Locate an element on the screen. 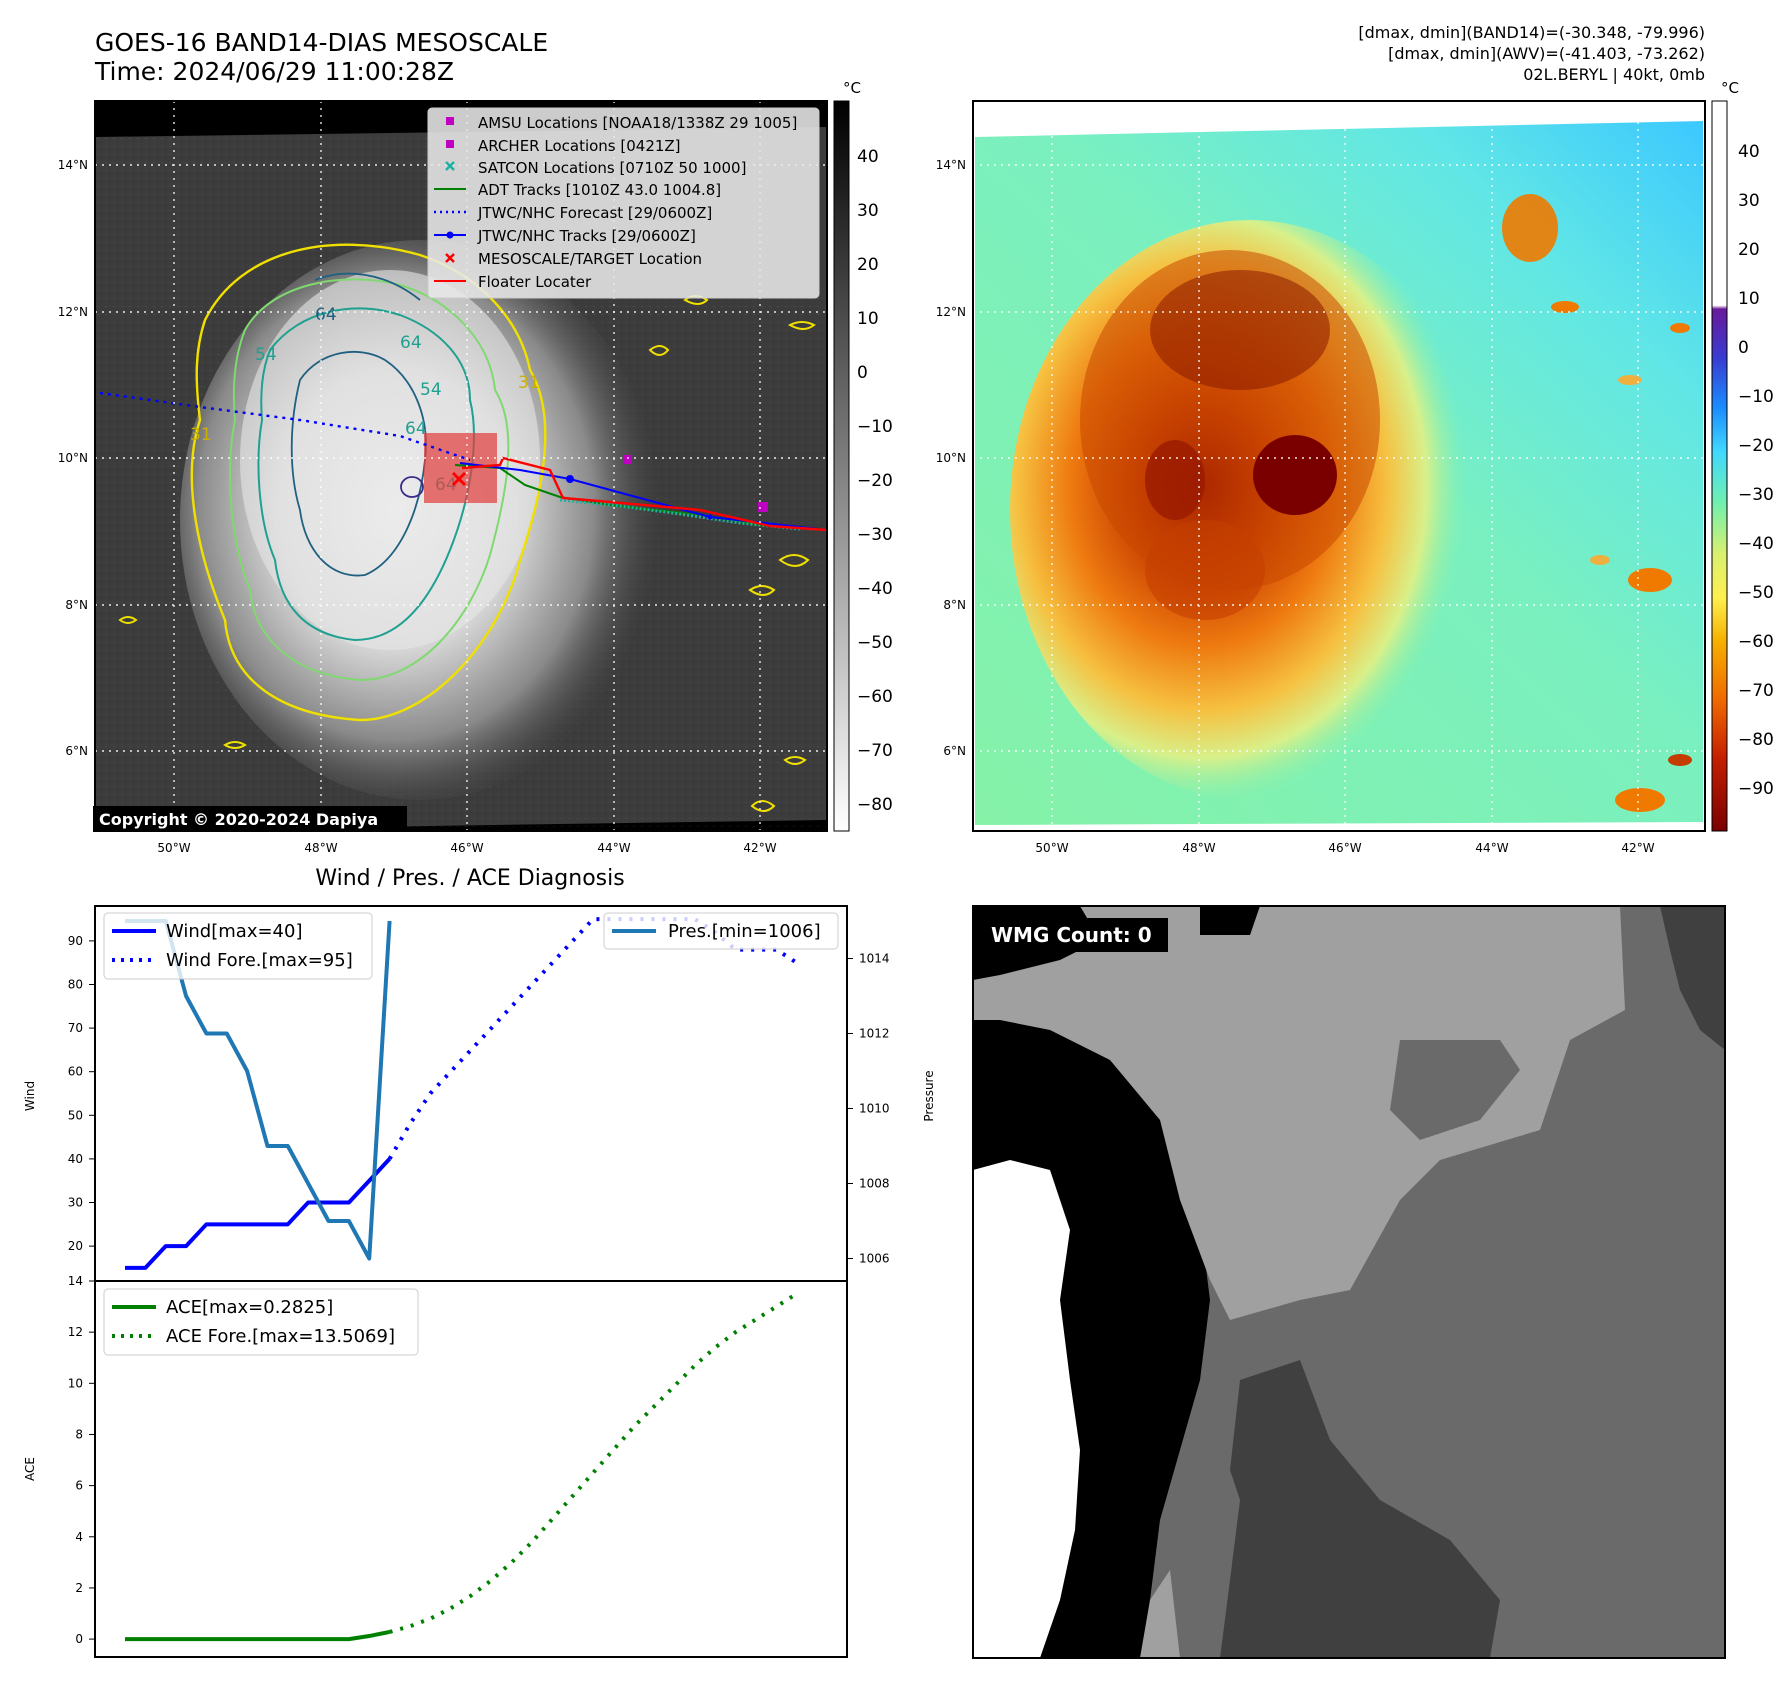 The width and height of the screenshot is (1788, 1694). cbar-tick: −10 is located at coordinates (1756, 397).